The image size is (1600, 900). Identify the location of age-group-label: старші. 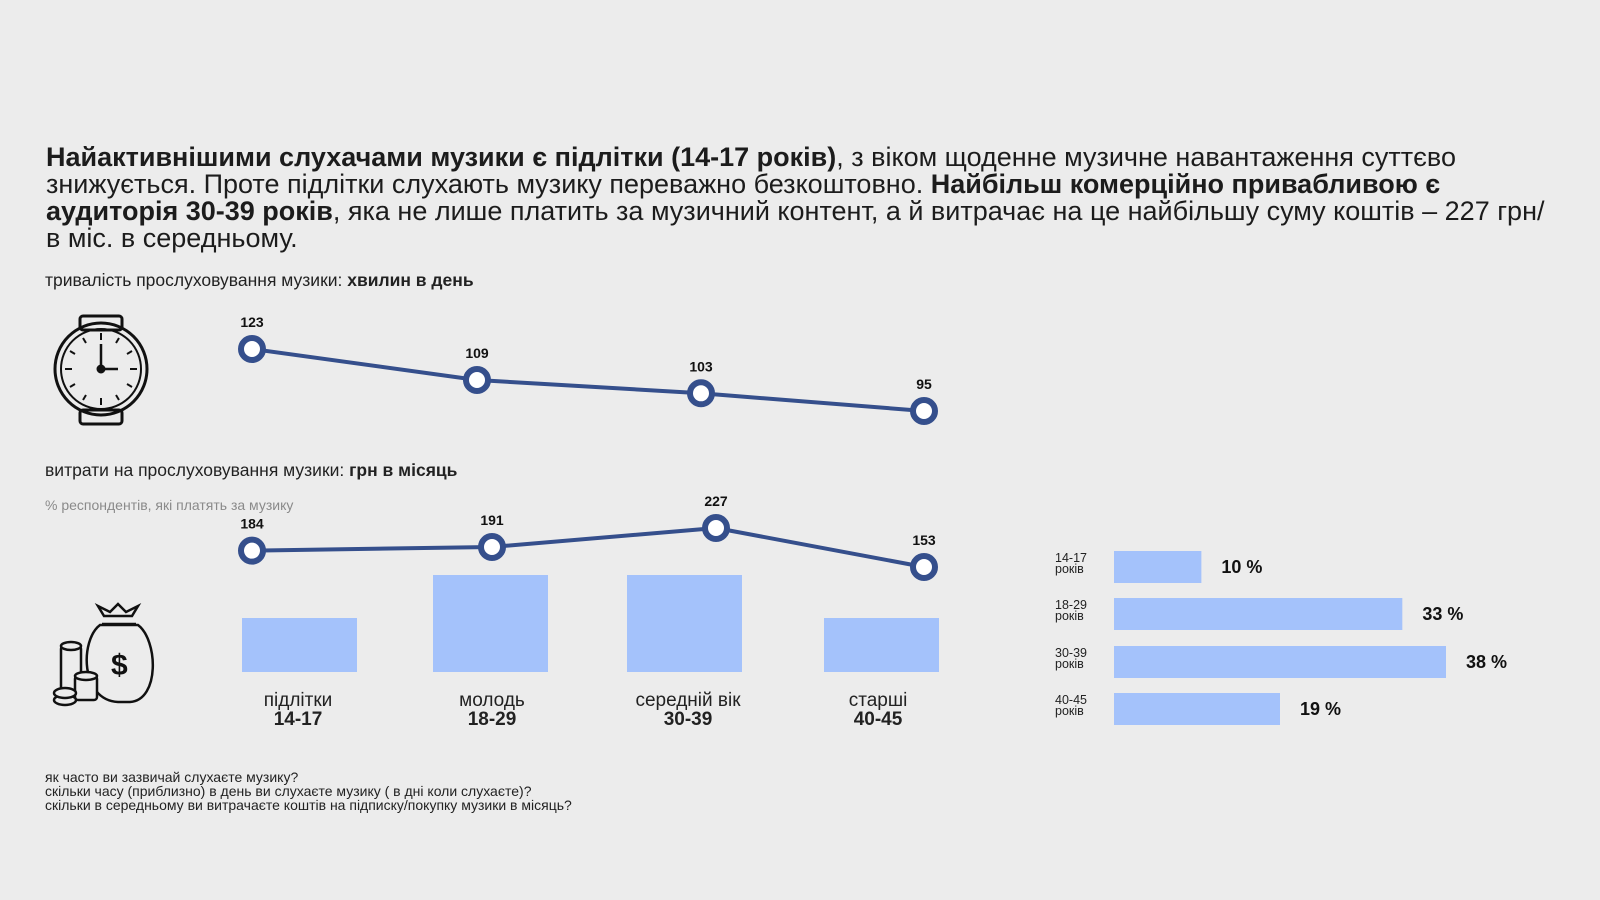
(878, 700).